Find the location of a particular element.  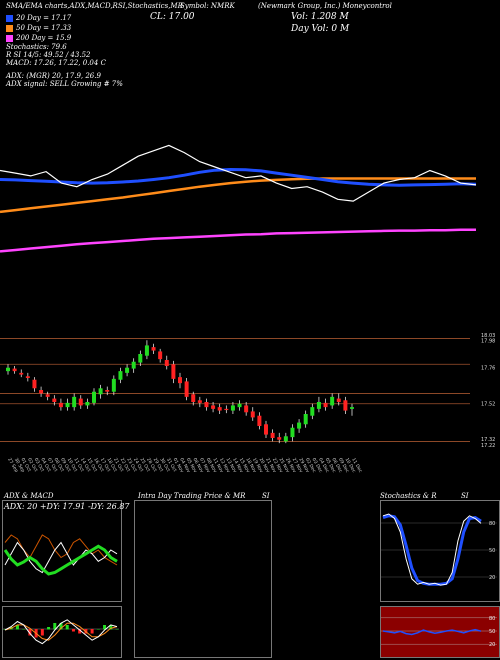

stat-stochastics: Stochastics: 79.6 is located at coordinates (36, 47).